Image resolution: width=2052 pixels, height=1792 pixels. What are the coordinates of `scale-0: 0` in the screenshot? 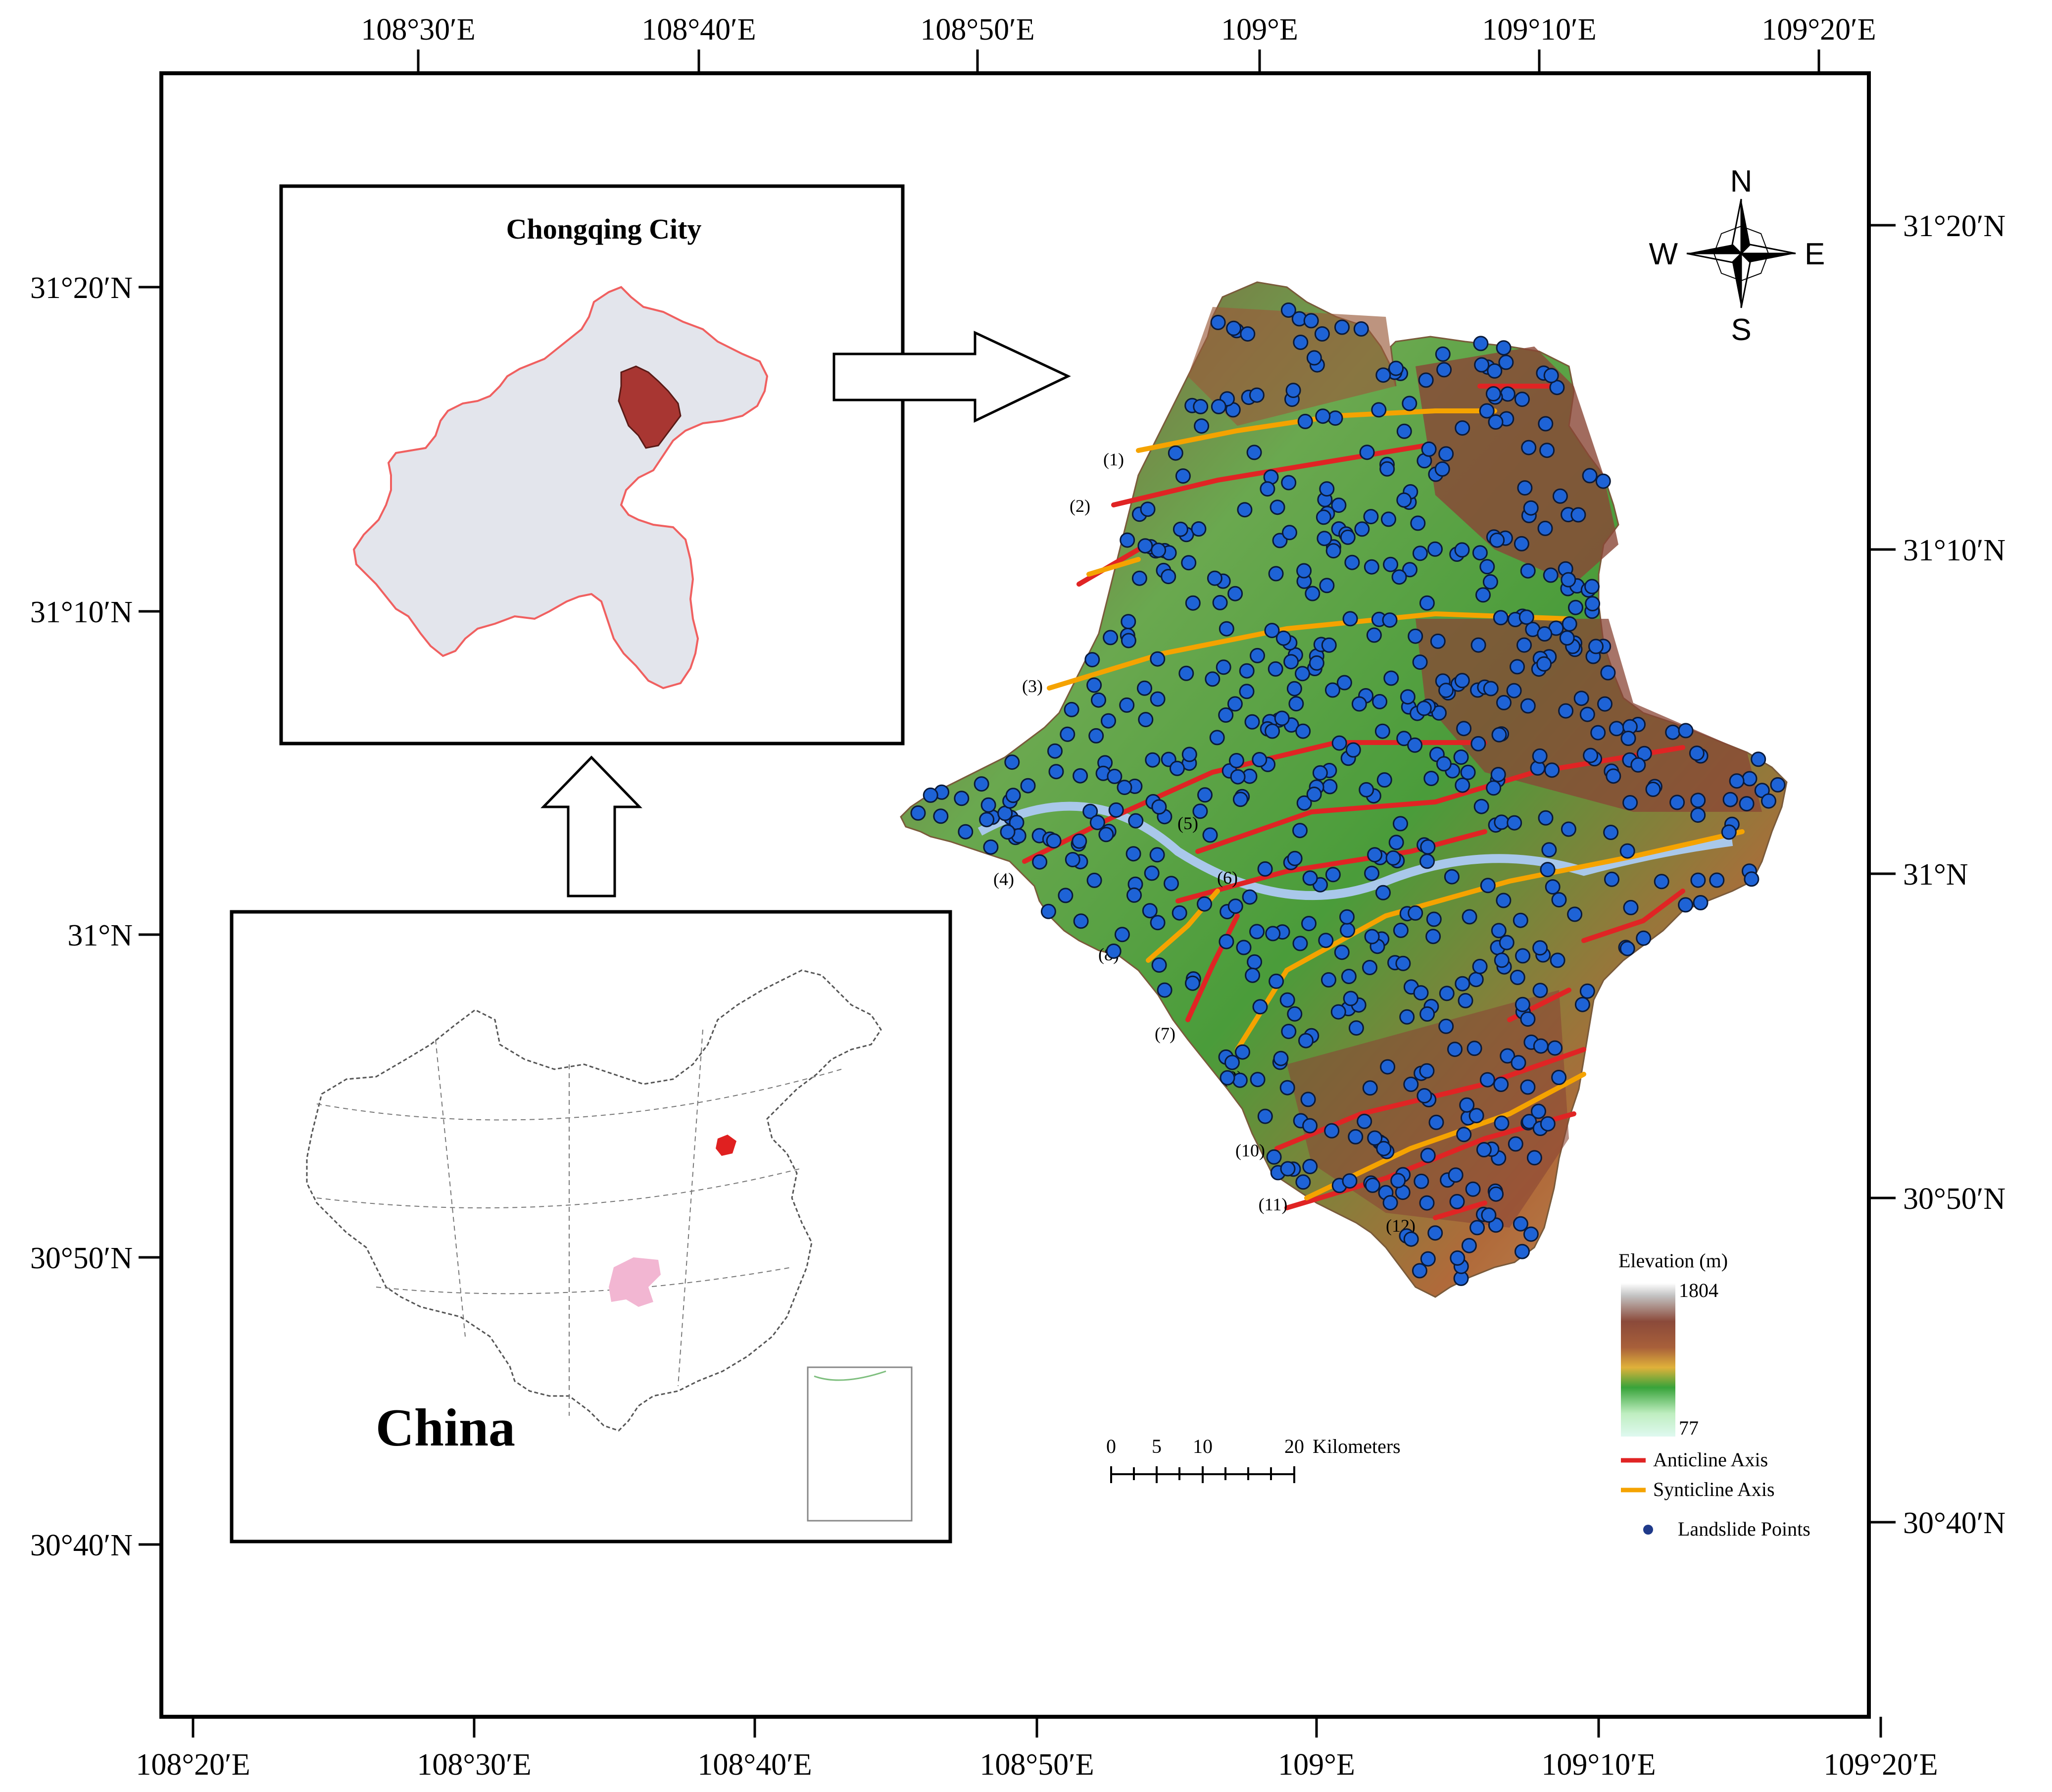 It's located at (1111, 1446).